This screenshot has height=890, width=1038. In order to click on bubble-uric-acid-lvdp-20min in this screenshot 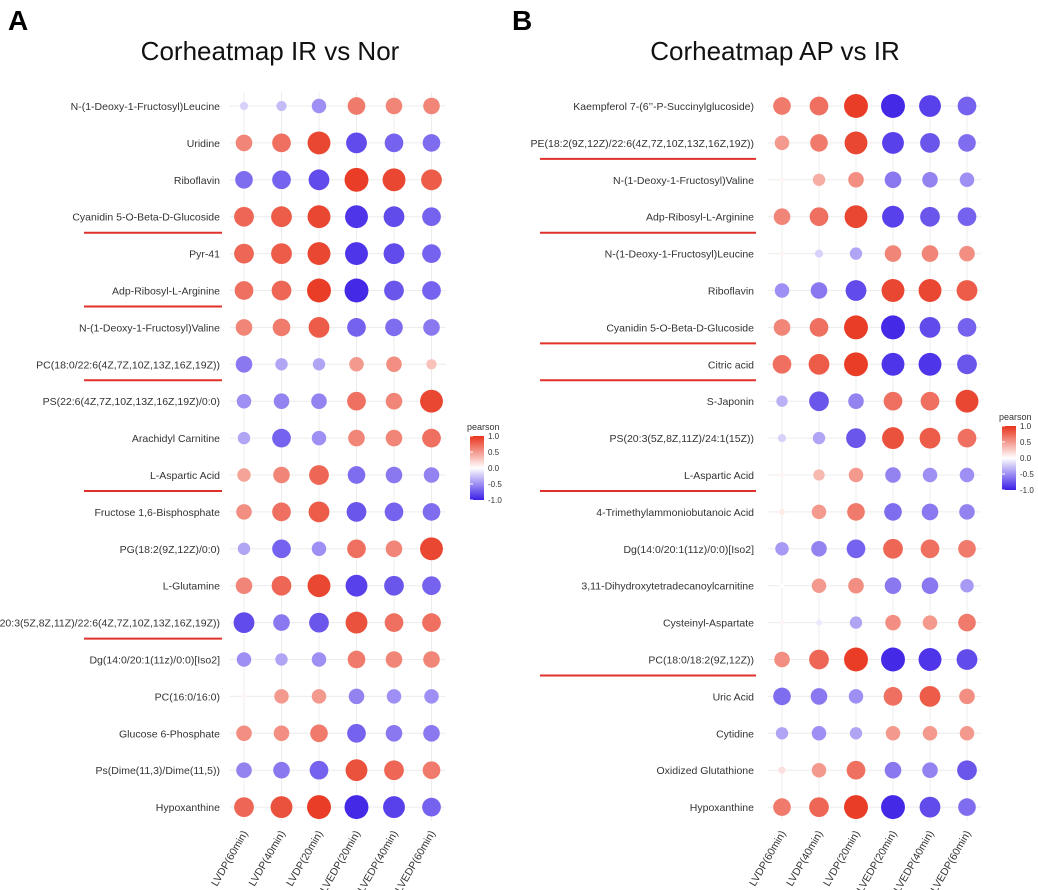, I will do `click(856, 696)`.